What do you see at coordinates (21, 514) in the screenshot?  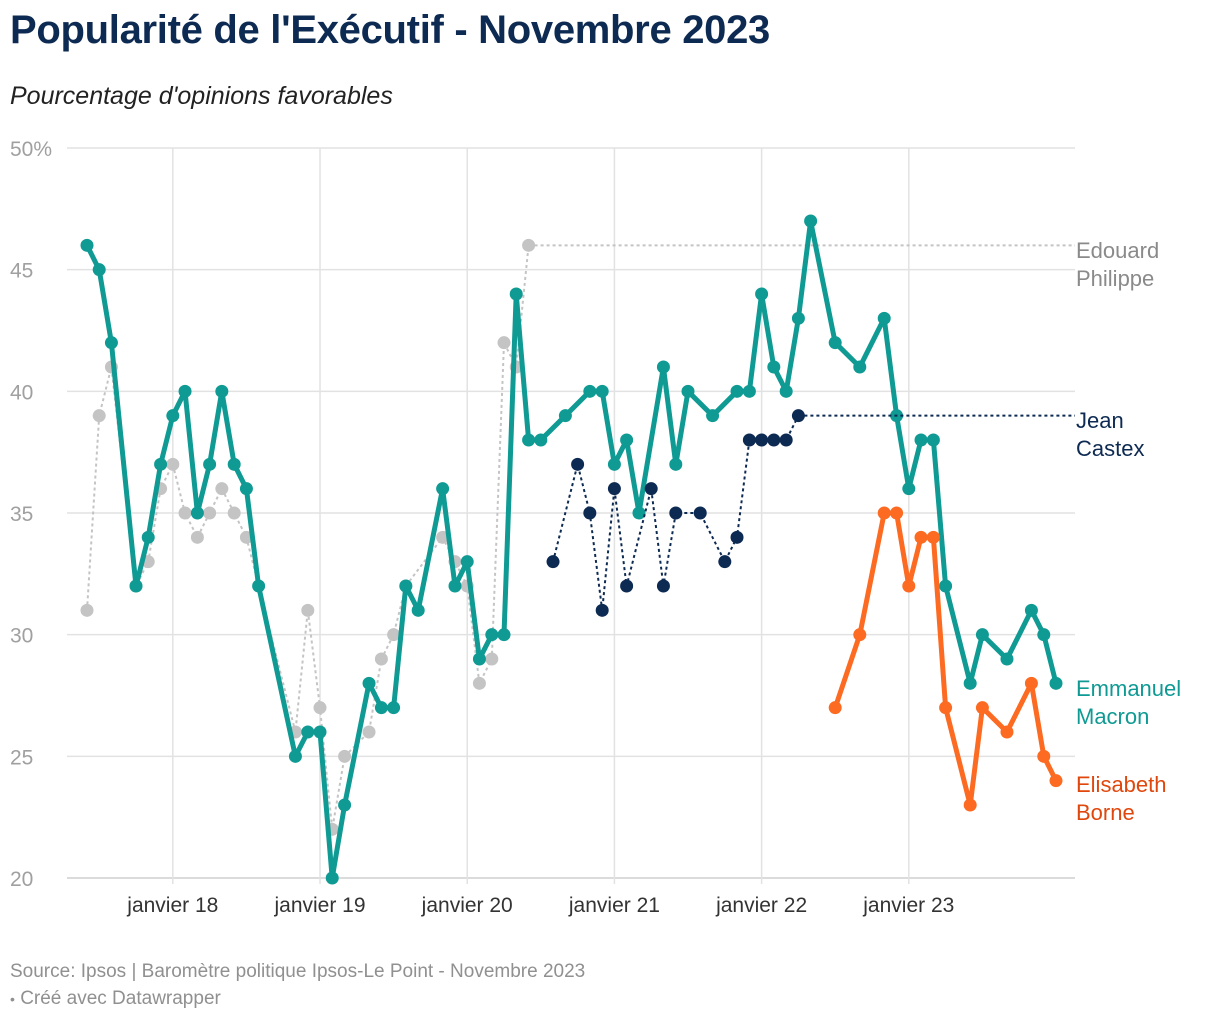 I see `y-tick-label: 35` at bounding box center [21, 514].